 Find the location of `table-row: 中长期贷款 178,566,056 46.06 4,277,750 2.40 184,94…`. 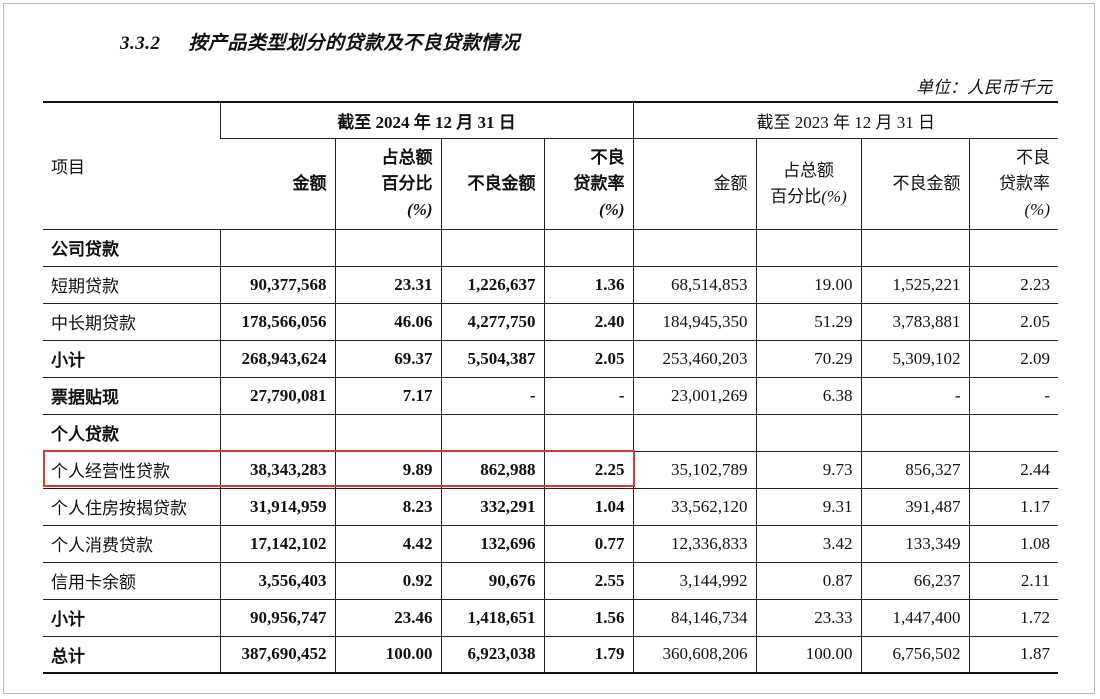

table-row: 中长期贷款 178,566,056 46.06 4,277,750 2.40 184,94… is located at coordinates (550, 321).